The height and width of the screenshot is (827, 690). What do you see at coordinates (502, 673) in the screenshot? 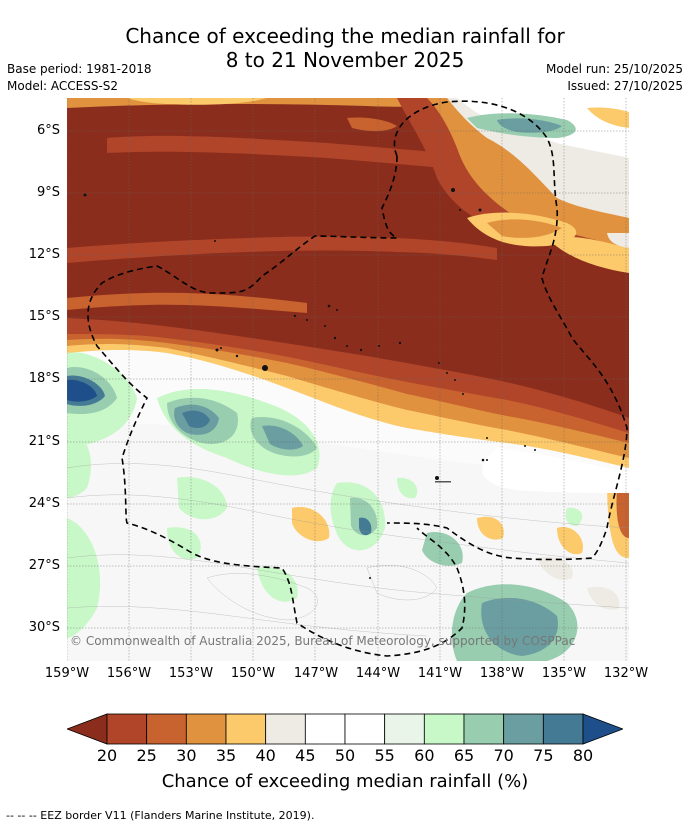
I see `lon-label-138w: 138°W` at bounding box center [502, 673].